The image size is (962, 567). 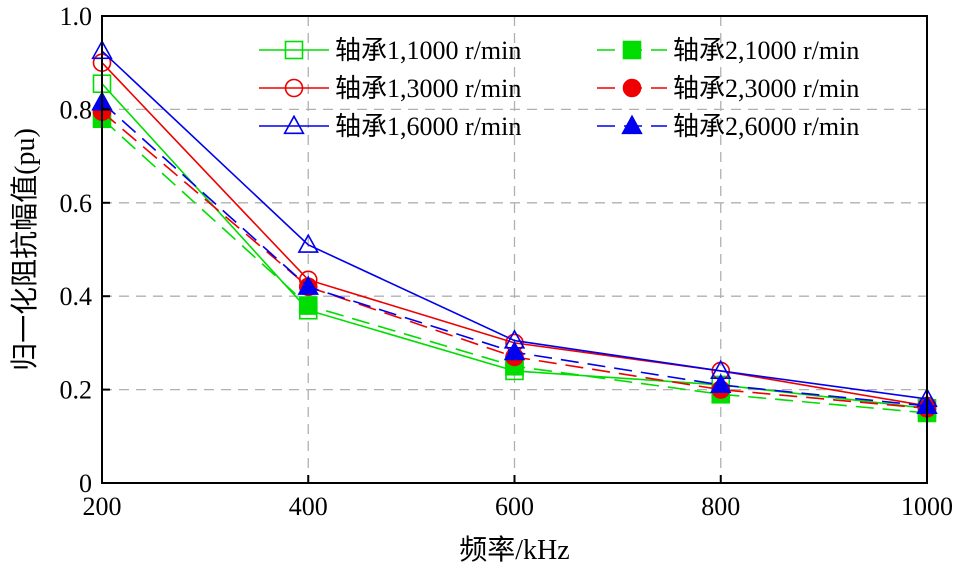 What do you see at coordinates (428, 88) in the screenshot?
I see `legend-label: 轴承1,3000 r/min` at bounding box center [428, 88].